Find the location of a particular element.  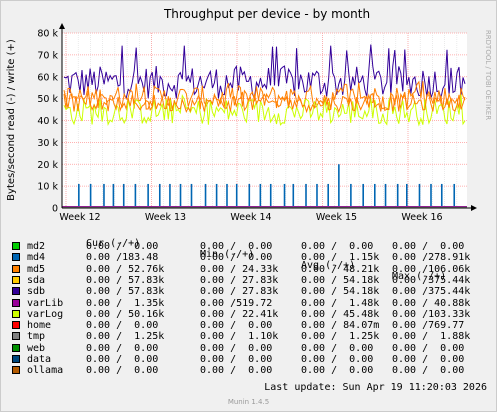

legend-name: varLib is located at coordinates (45, 303).